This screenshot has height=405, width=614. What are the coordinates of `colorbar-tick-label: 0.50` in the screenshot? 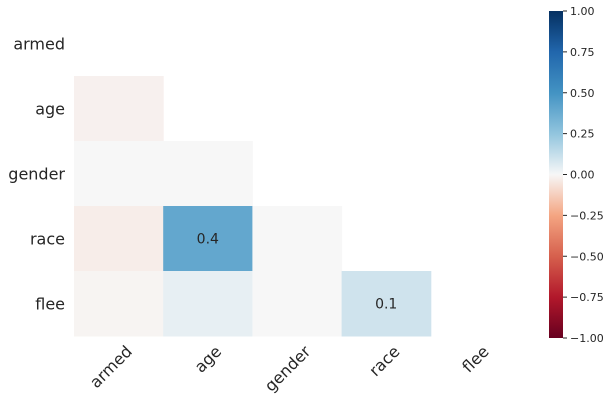 It's located at (582, 93).